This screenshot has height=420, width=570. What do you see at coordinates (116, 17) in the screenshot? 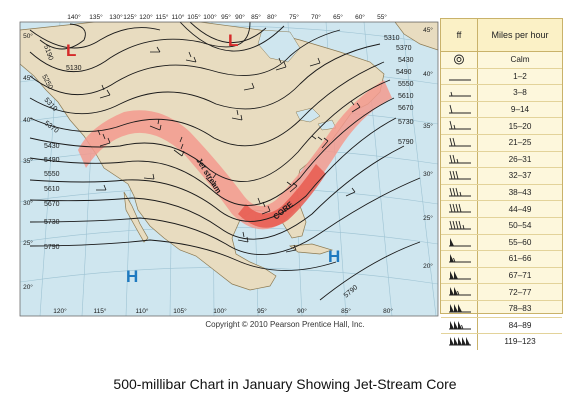
I see `lon-label-top: 130°` at bounding box center [116, 17].